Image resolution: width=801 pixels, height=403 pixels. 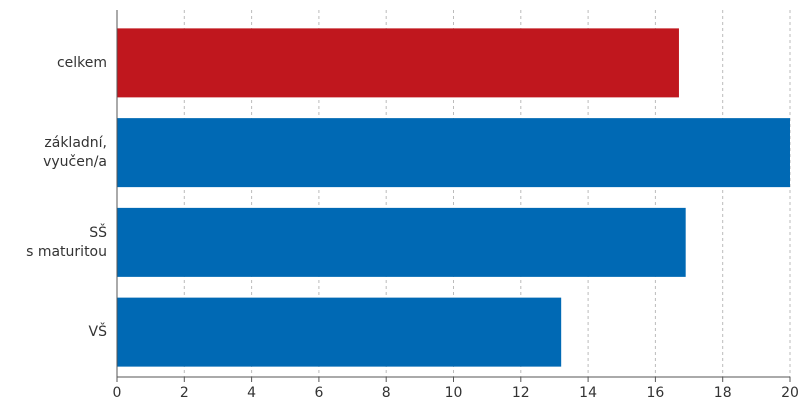 What do you see at coordinates (66, 252) in the screenshot?
I see `category-line: s maturitou` at bounding box center [66, 252].